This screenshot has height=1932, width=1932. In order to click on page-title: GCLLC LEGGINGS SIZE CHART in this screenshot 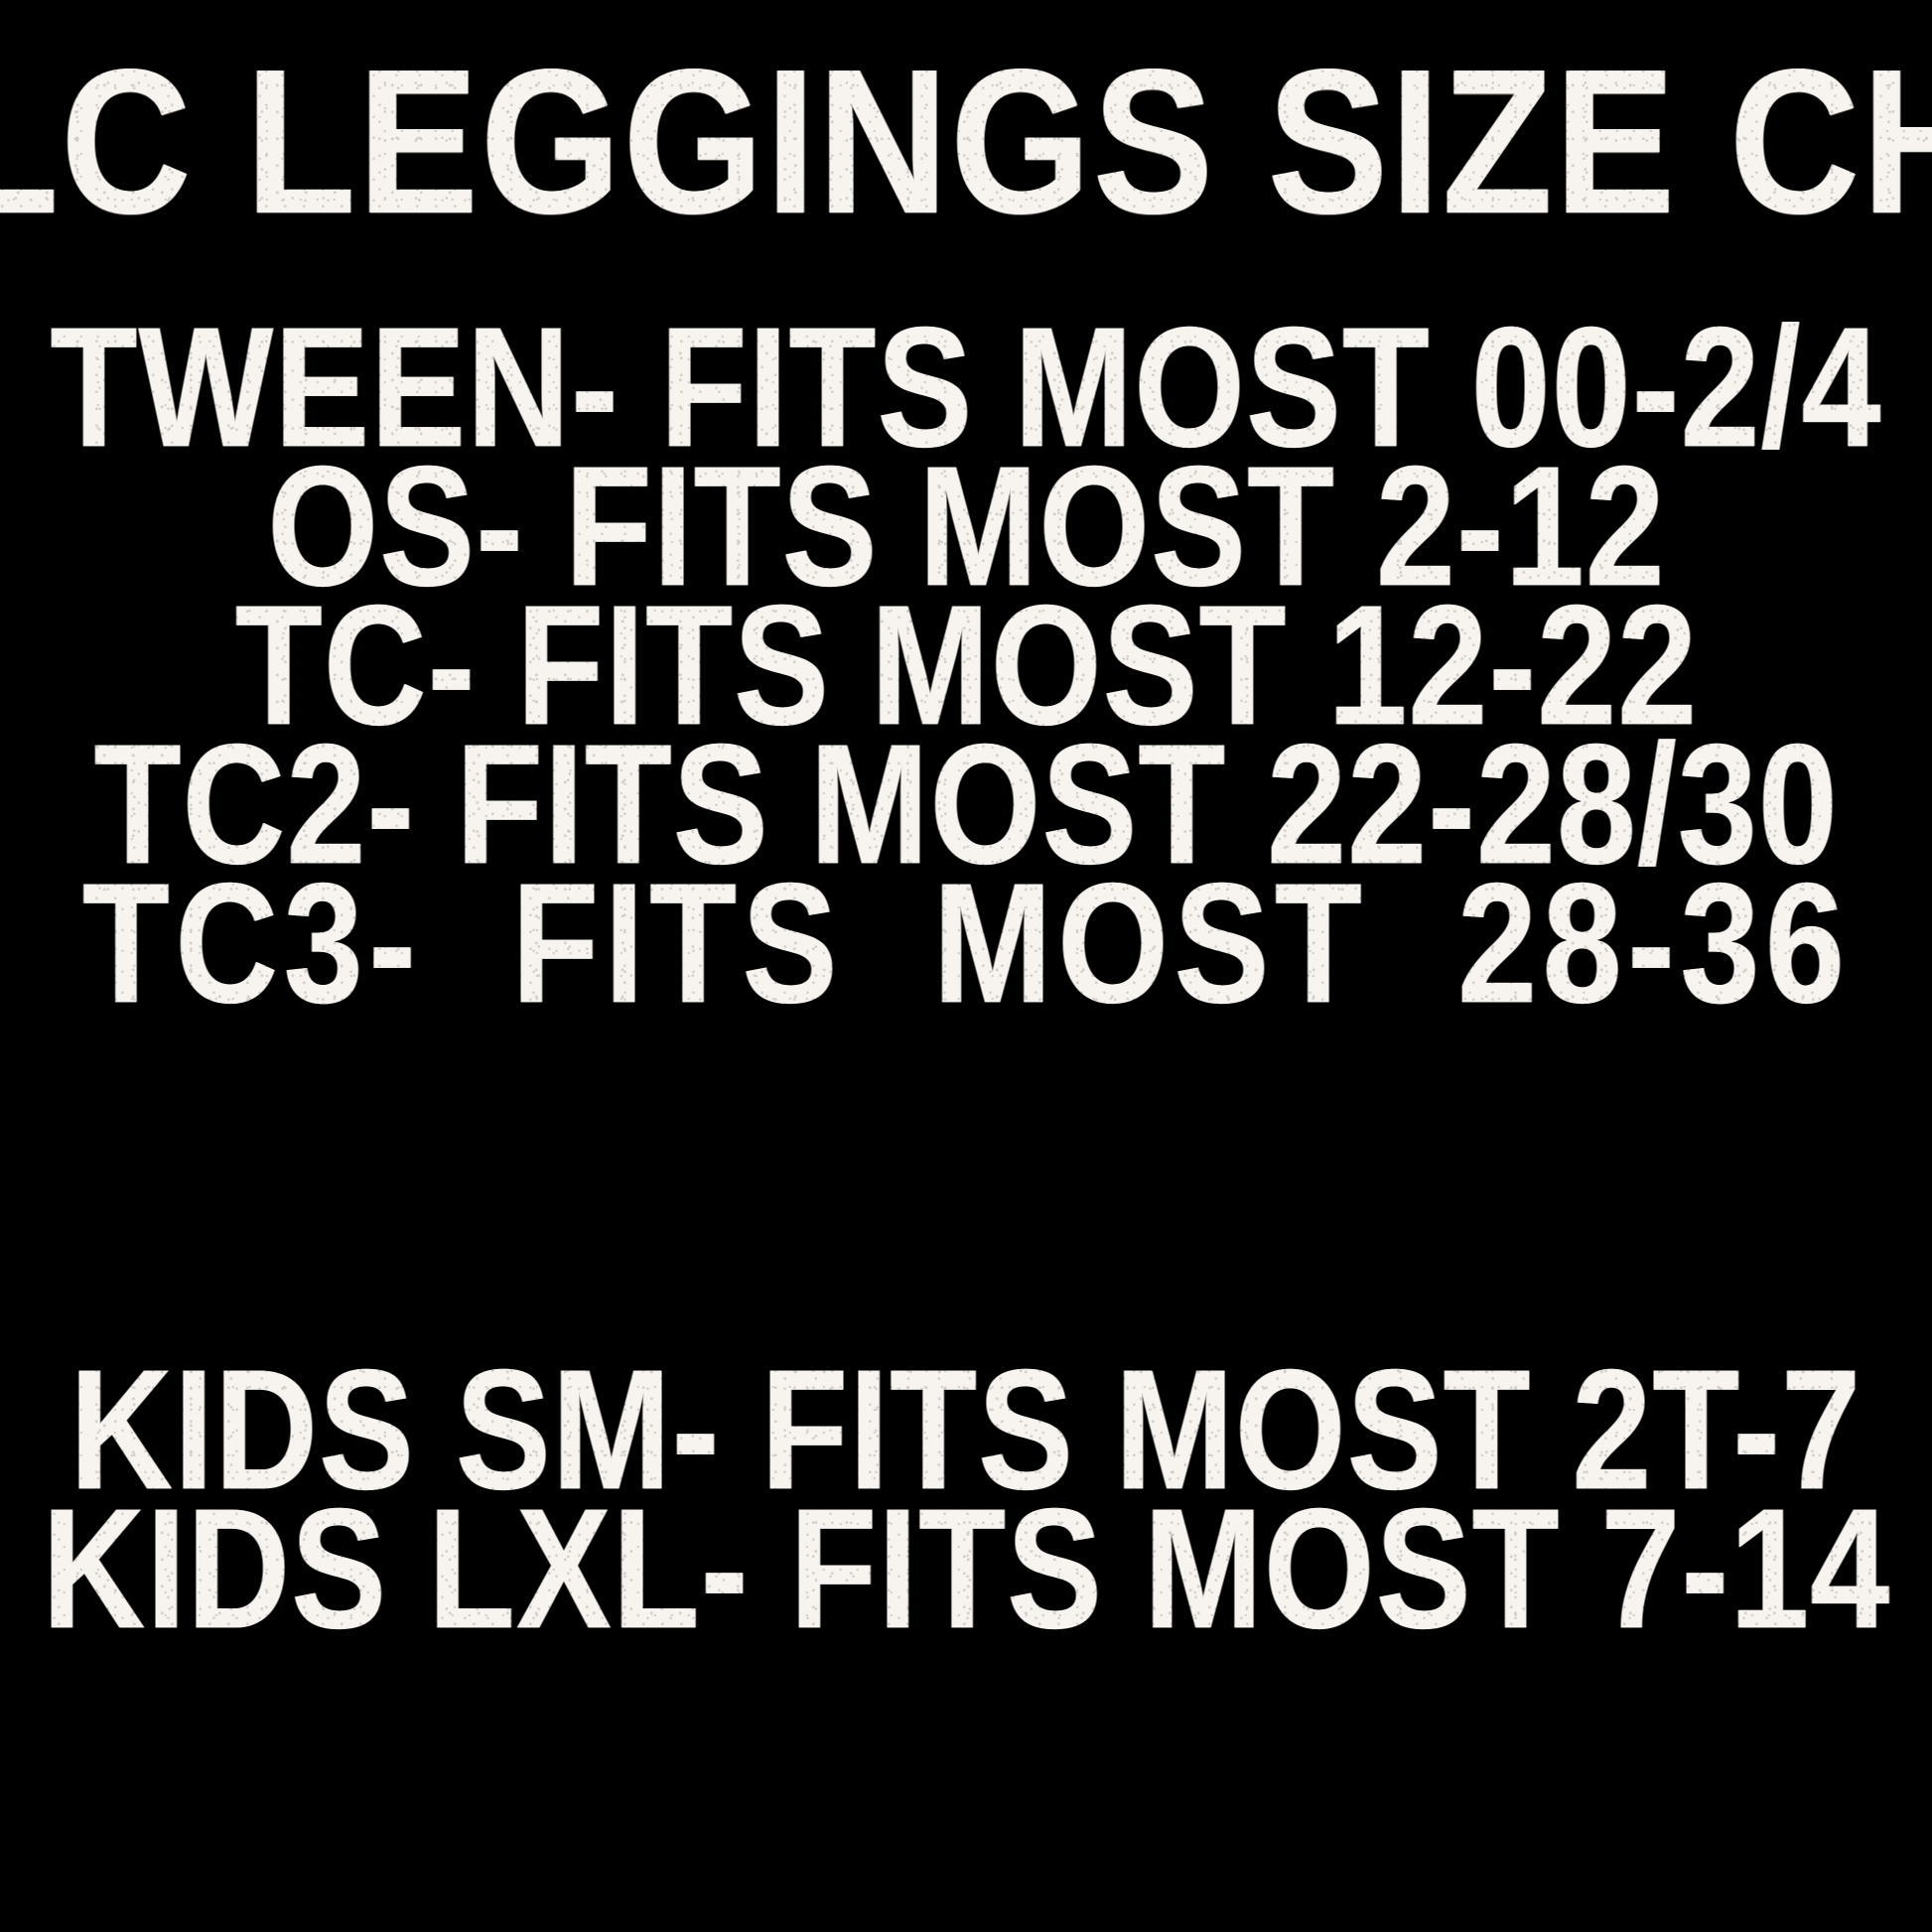, I will do `click(966, 142)`.